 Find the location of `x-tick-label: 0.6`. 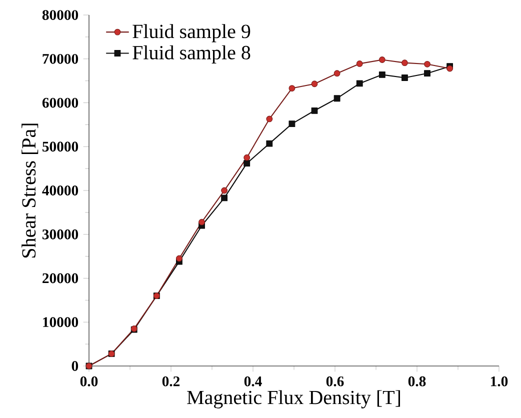

x-tick-label: 0.6 is located at coordinates (335, 381).